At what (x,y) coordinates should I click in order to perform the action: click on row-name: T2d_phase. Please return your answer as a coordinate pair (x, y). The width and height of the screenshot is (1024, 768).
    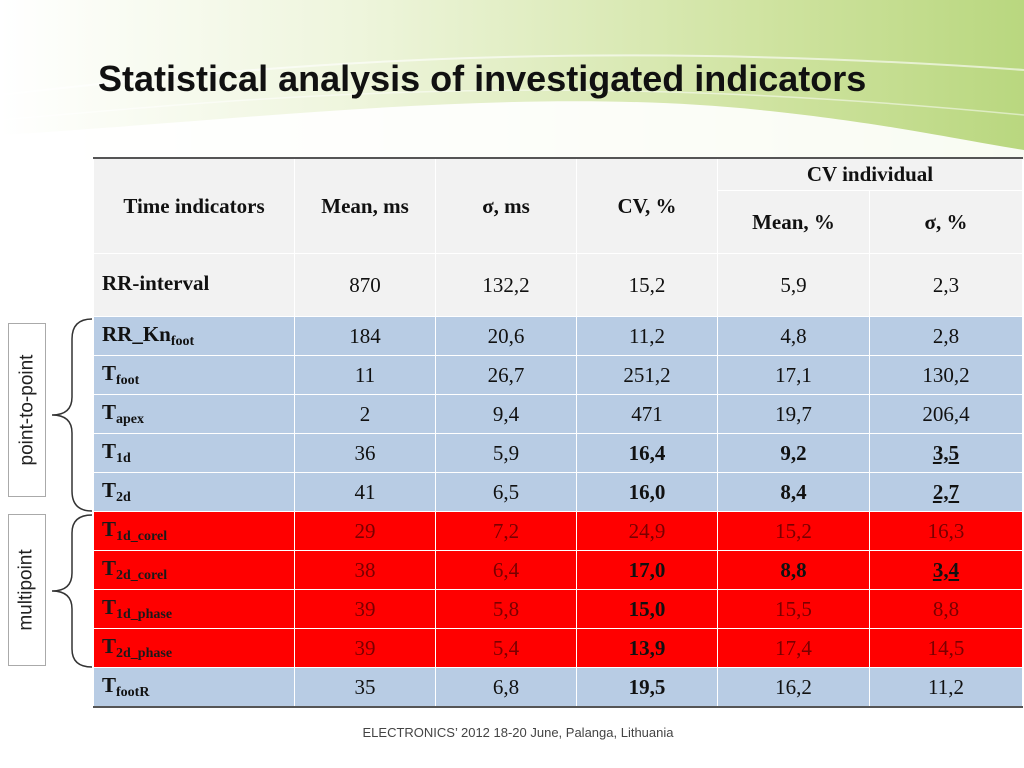
    Looking at the image, I should click on (194, 648).